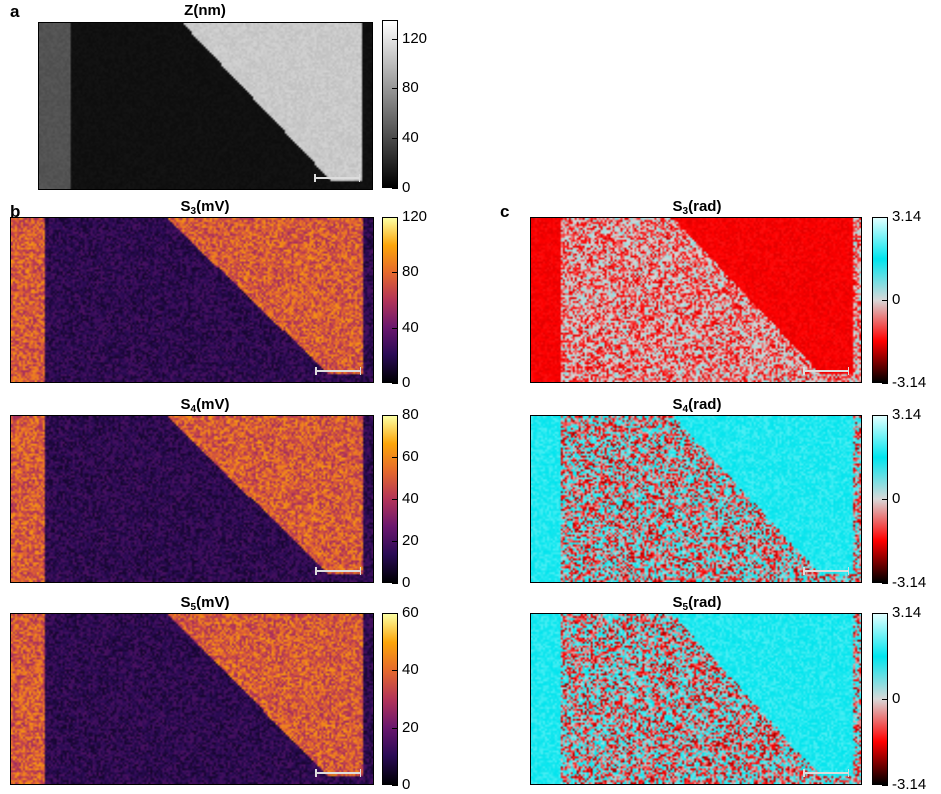 Image resolution: width=941 pixels, height=794 pixels. Describe the element at coordinates (896, 299) in the screenshot. I see `s3-phase-colorbar-tick-label: 0` at that location.